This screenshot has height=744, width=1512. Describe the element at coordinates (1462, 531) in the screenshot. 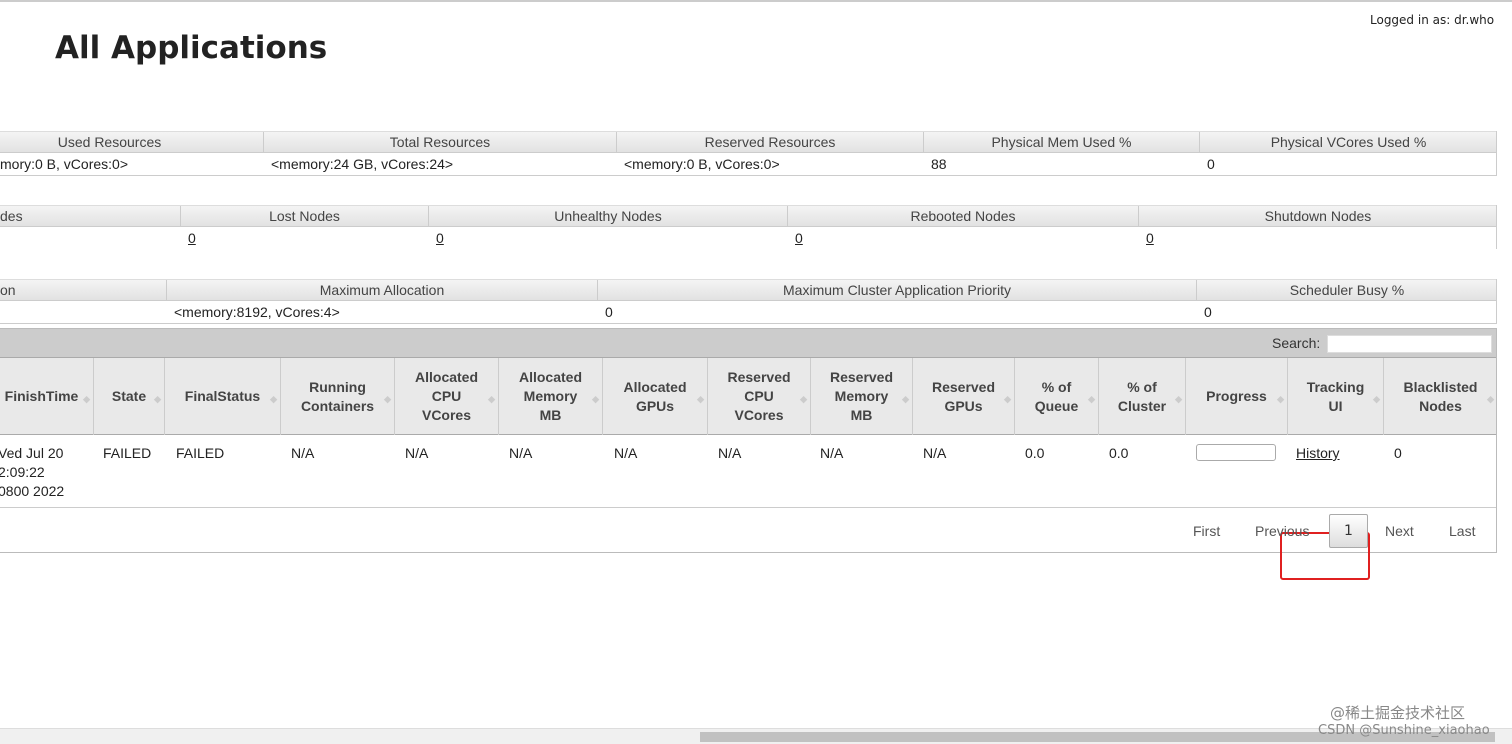

I see `pagination-last: Last` at that location.